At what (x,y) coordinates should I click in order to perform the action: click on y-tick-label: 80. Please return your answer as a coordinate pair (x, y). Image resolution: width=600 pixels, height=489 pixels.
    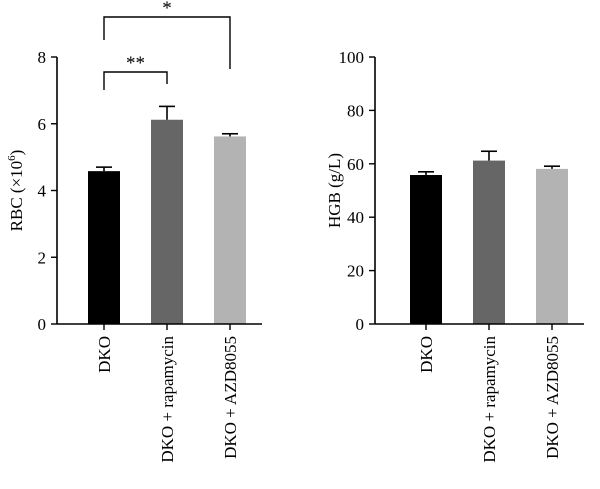
    Looking at the image, I should click on (355, 110).